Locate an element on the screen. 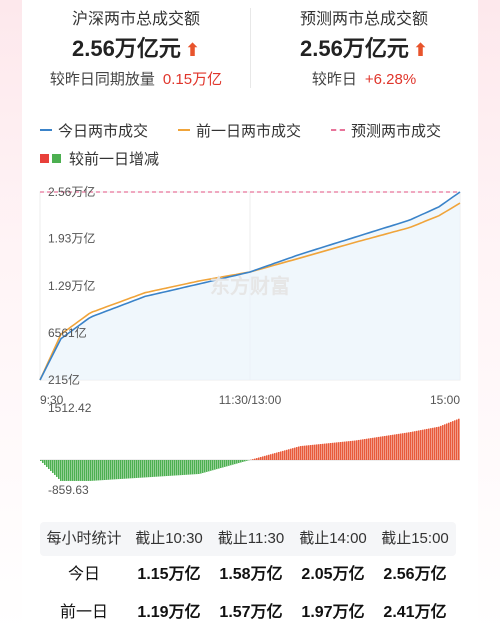 The image size is (500, 633). change-label: 较昨日同期放量 is located at coordinates (102, 79).